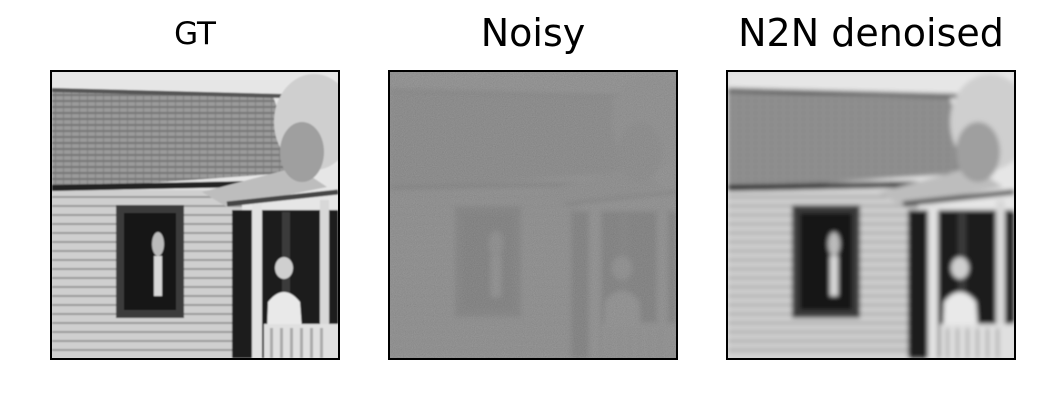 This screenshot has height=405, width=1050. I want to click on panel-title-gt: GT, so click(195, 34).